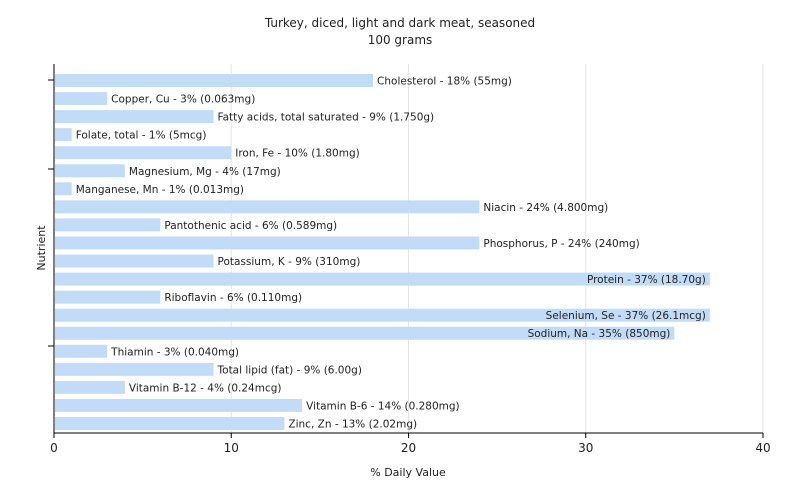 The image size is (800, 500). What do you see at coordinates (626, 316) in the screenshot?
I see `bar-label-13: Selenium, Se - 37% (26.1mcg)` at bounding box center [626, 316].